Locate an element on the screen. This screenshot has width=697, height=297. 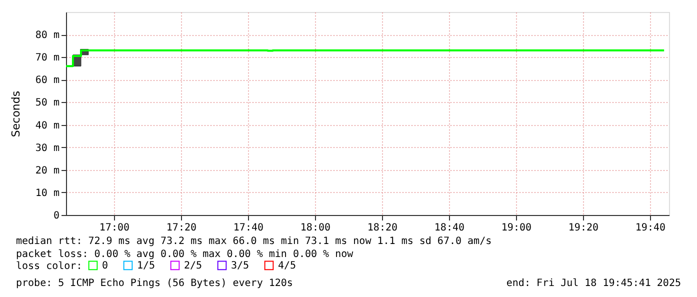
x-tick-label: 18:20 is located at coordinates (382, 228).